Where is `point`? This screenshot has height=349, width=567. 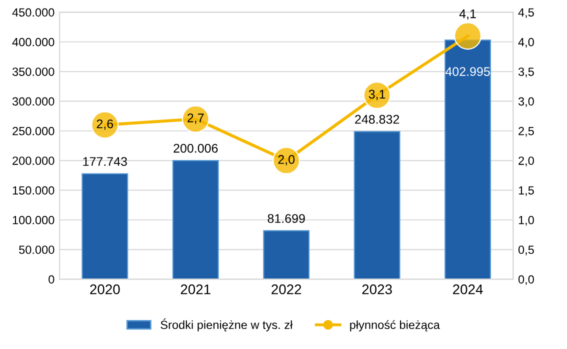
point is located at coordinates (468, 36).